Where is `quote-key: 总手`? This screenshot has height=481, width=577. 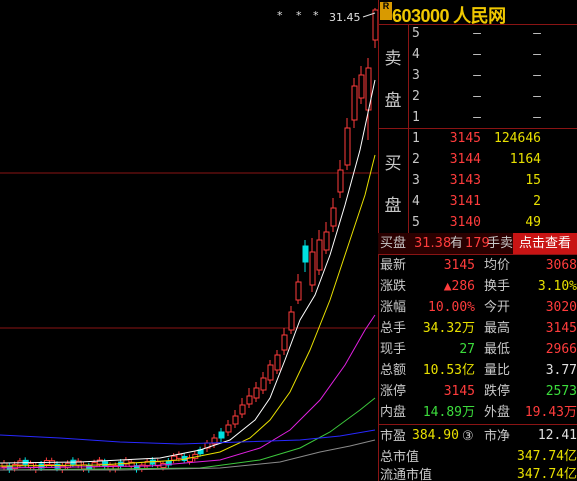
quote-key: 总手 is located at coordinates (393, 328).